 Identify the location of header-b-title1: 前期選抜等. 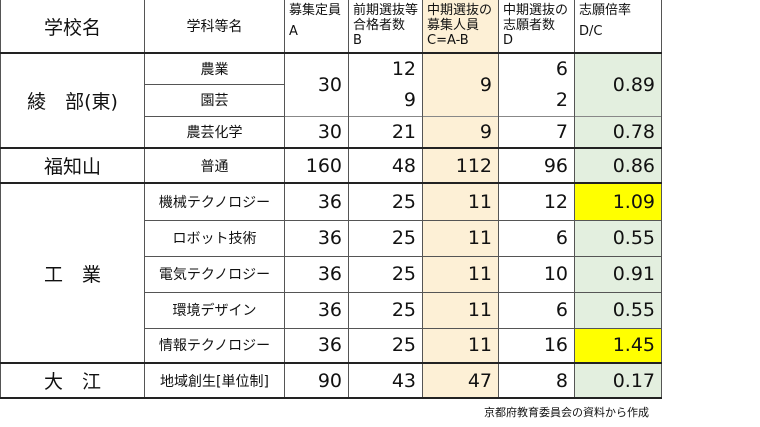
(386, 10).